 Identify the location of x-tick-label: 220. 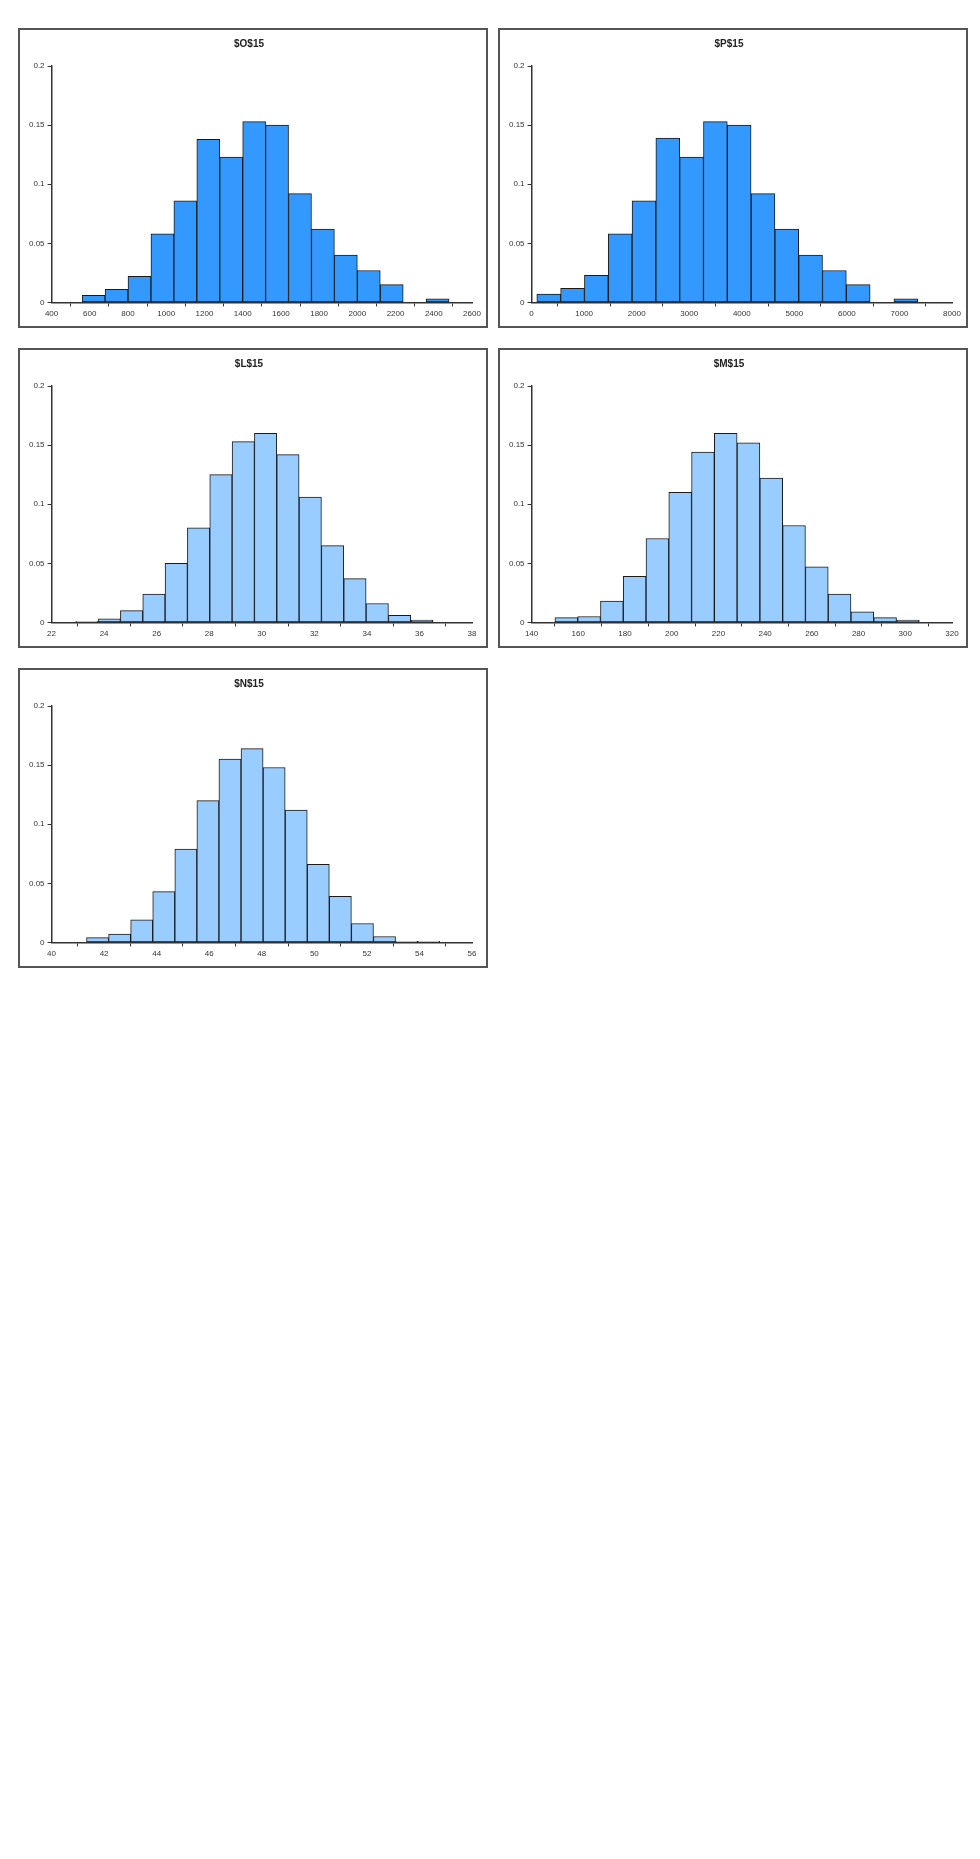
(718, 634).